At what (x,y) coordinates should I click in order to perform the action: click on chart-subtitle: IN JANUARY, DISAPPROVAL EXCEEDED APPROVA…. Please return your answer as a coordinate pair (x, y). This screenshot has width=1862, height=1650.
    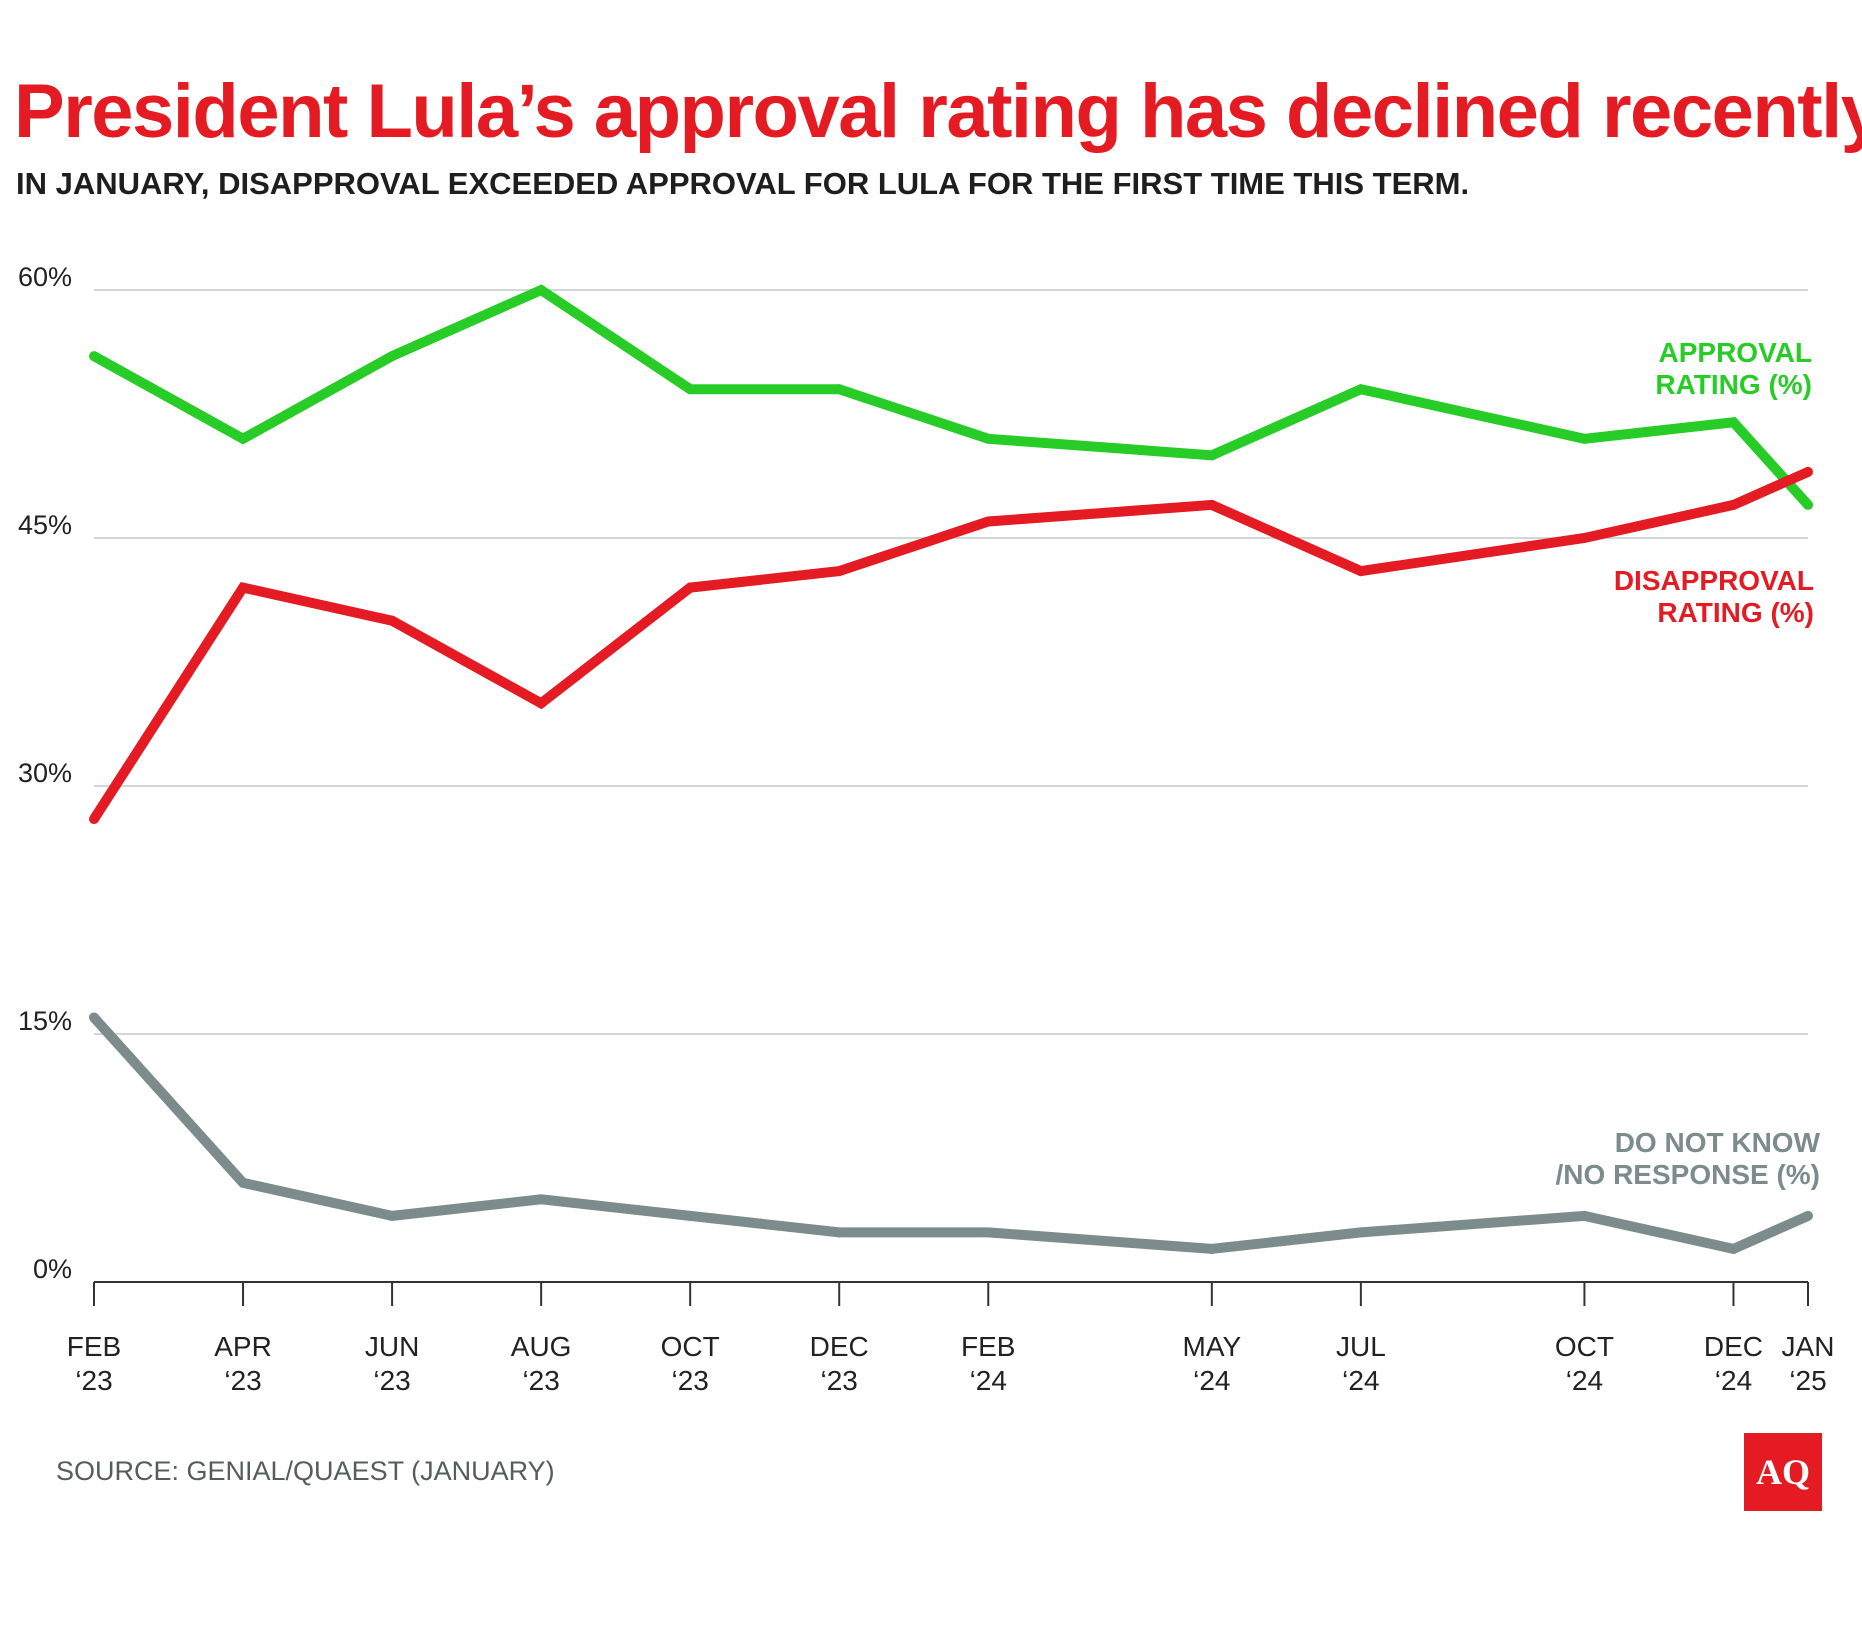
    Looking at the image, I should click on (743, 183).